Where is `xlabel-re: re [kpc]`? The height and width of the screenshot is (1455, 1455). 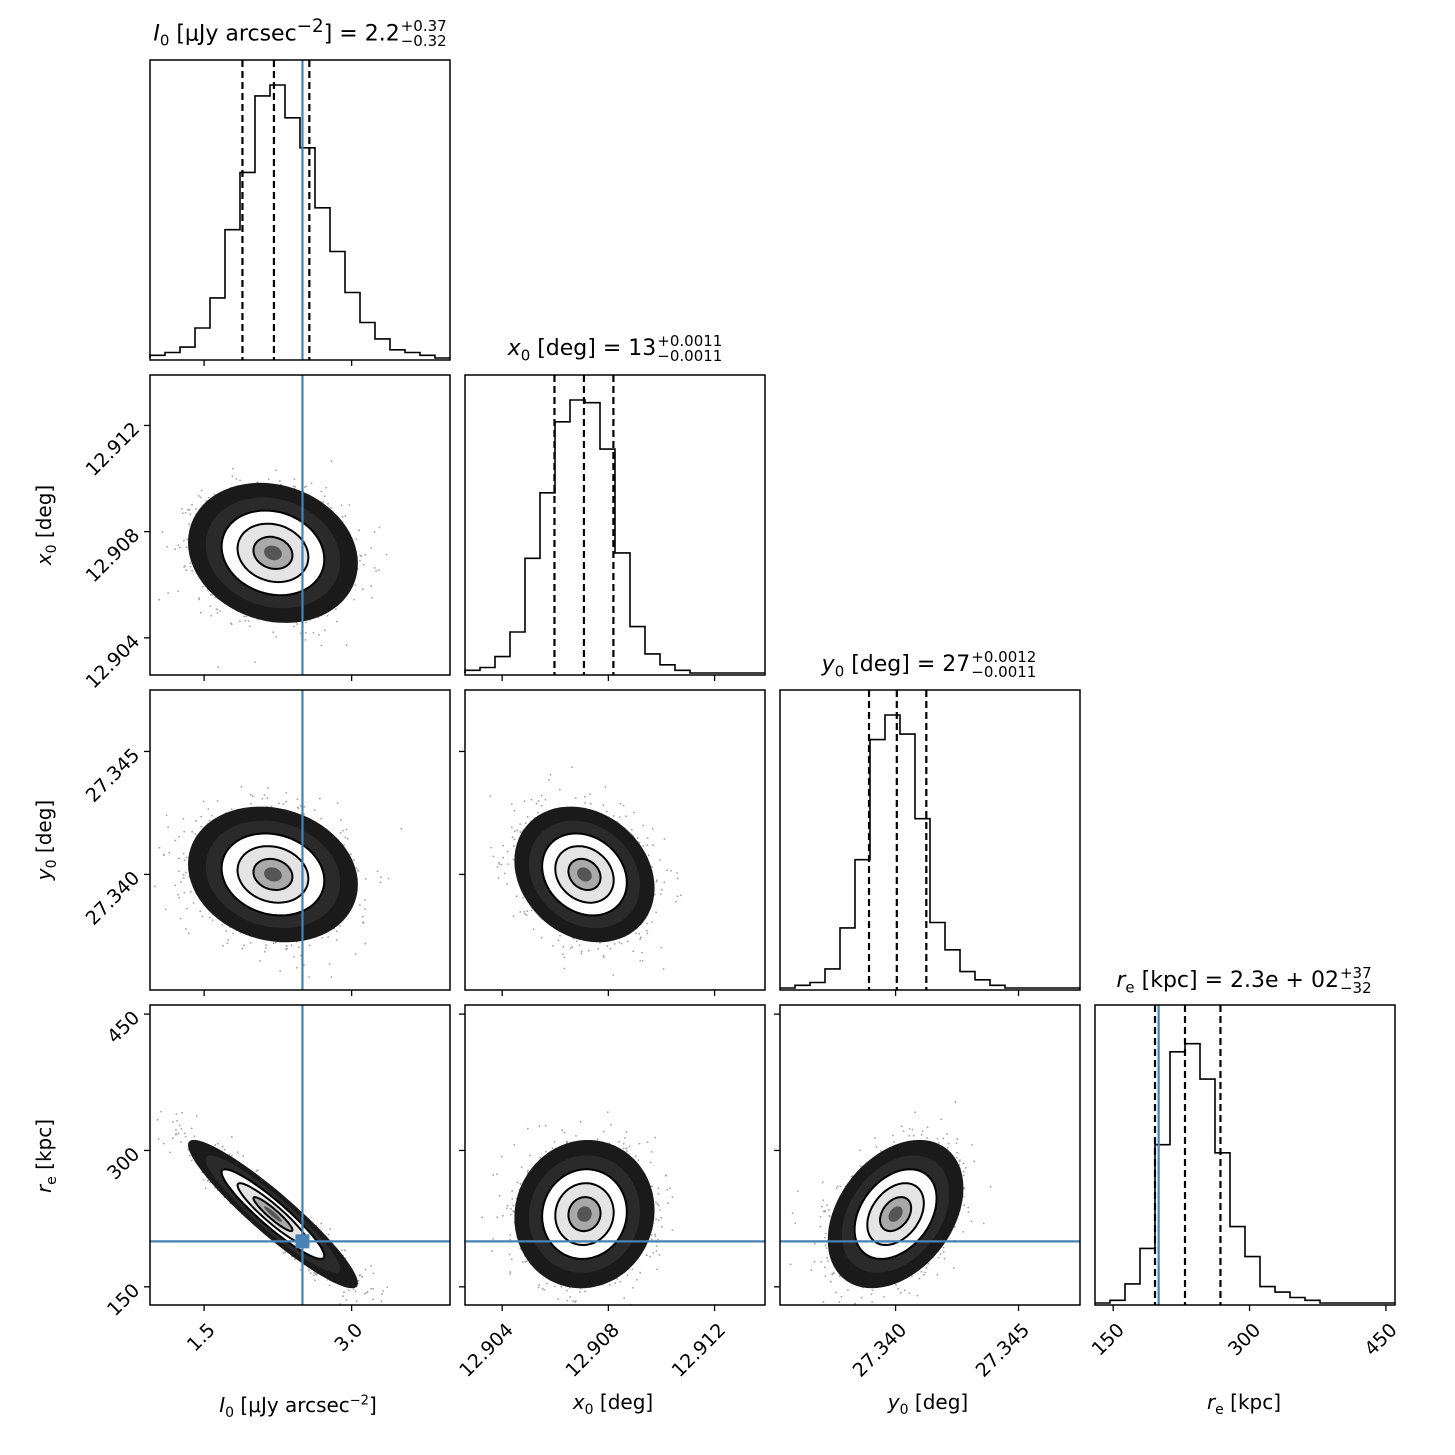 xlabel-re: re [kpc] is located at coordinates (1244, 1404).